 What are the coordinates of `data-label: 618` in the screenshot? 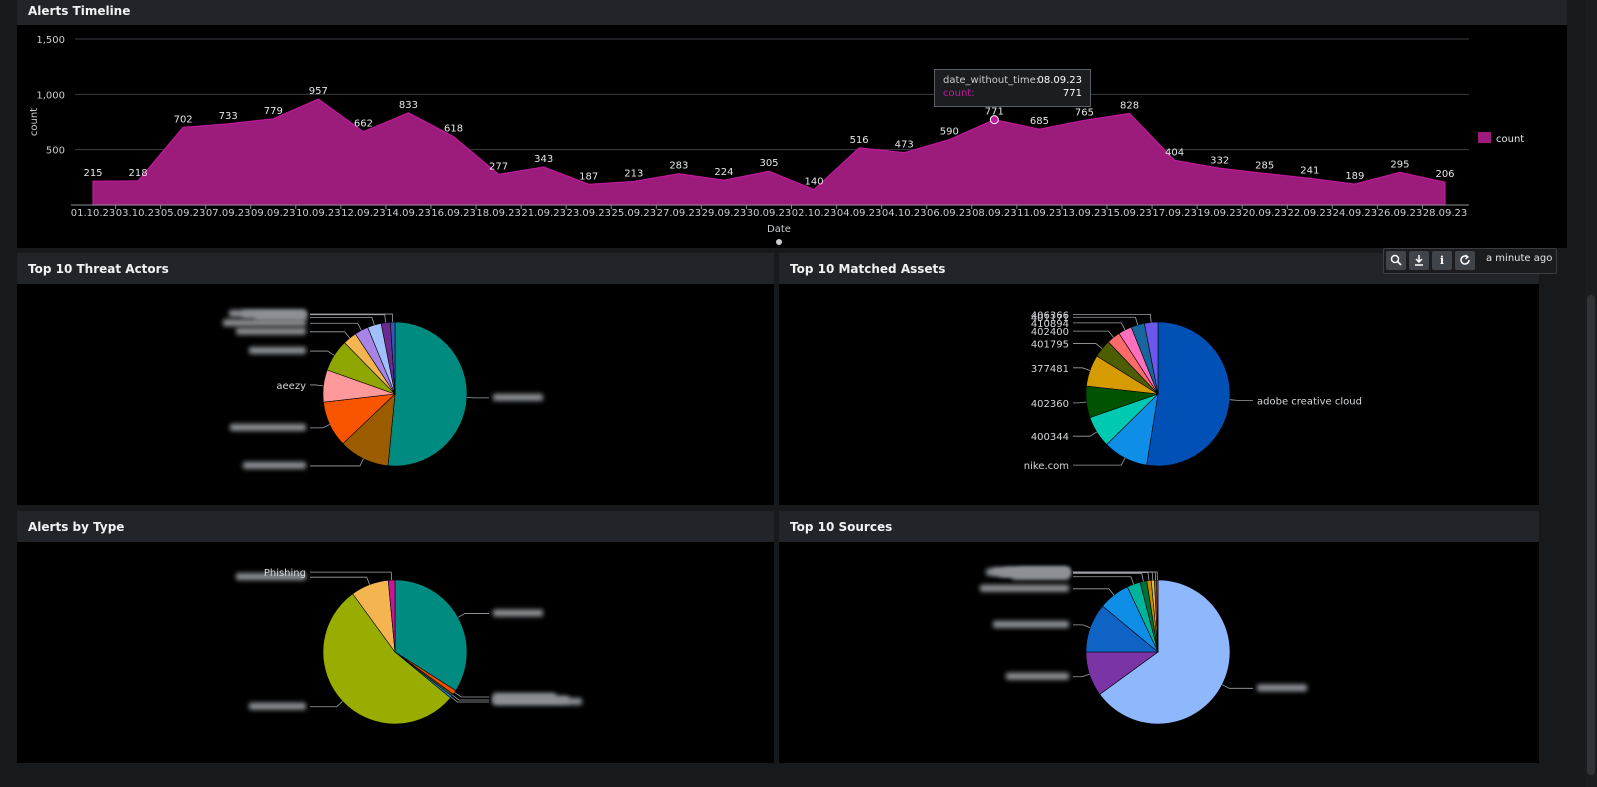 It's located at (453, 129).